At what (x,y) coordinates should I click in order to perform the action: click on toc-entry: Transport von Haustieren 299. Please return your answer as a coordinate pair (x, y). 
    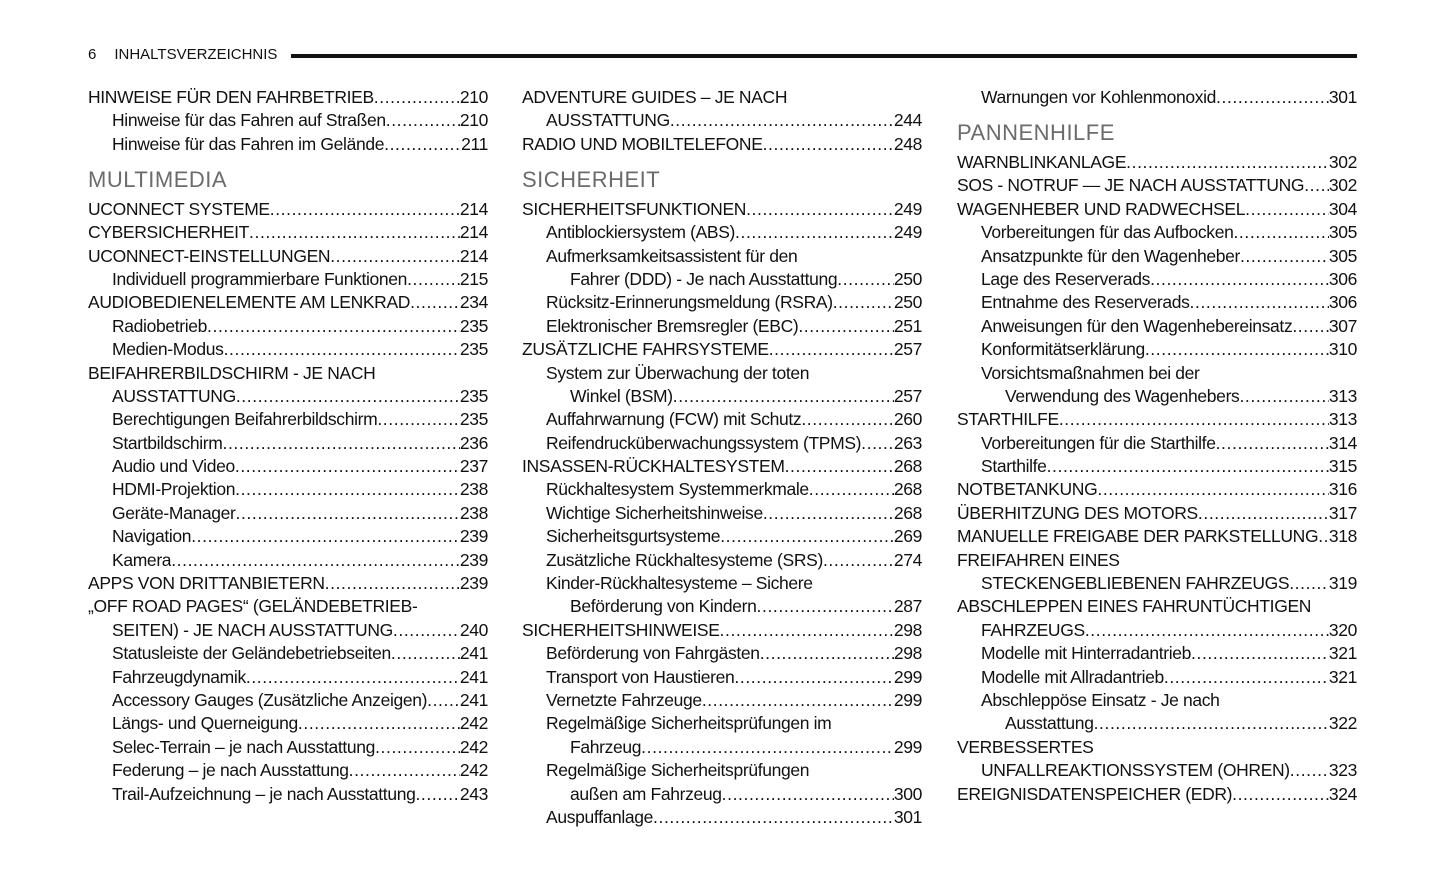
    Looking at the image, I should click on (722, 677).